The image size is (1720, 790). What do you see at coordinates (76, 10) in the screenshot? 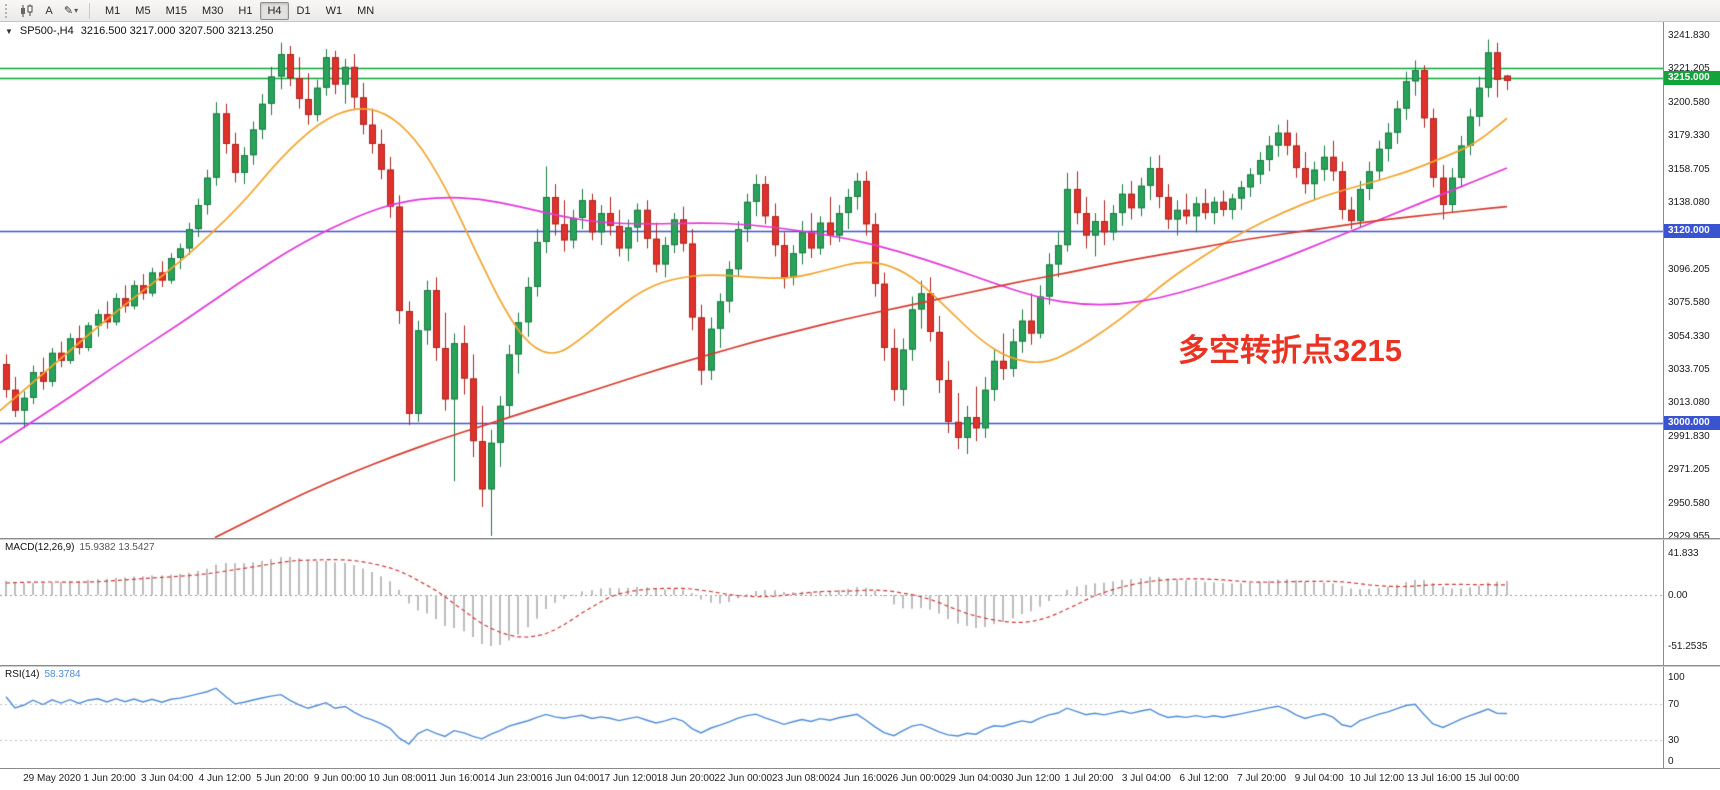
I see `chevron-down-icon: ▾` at bounding box center [76, 10].